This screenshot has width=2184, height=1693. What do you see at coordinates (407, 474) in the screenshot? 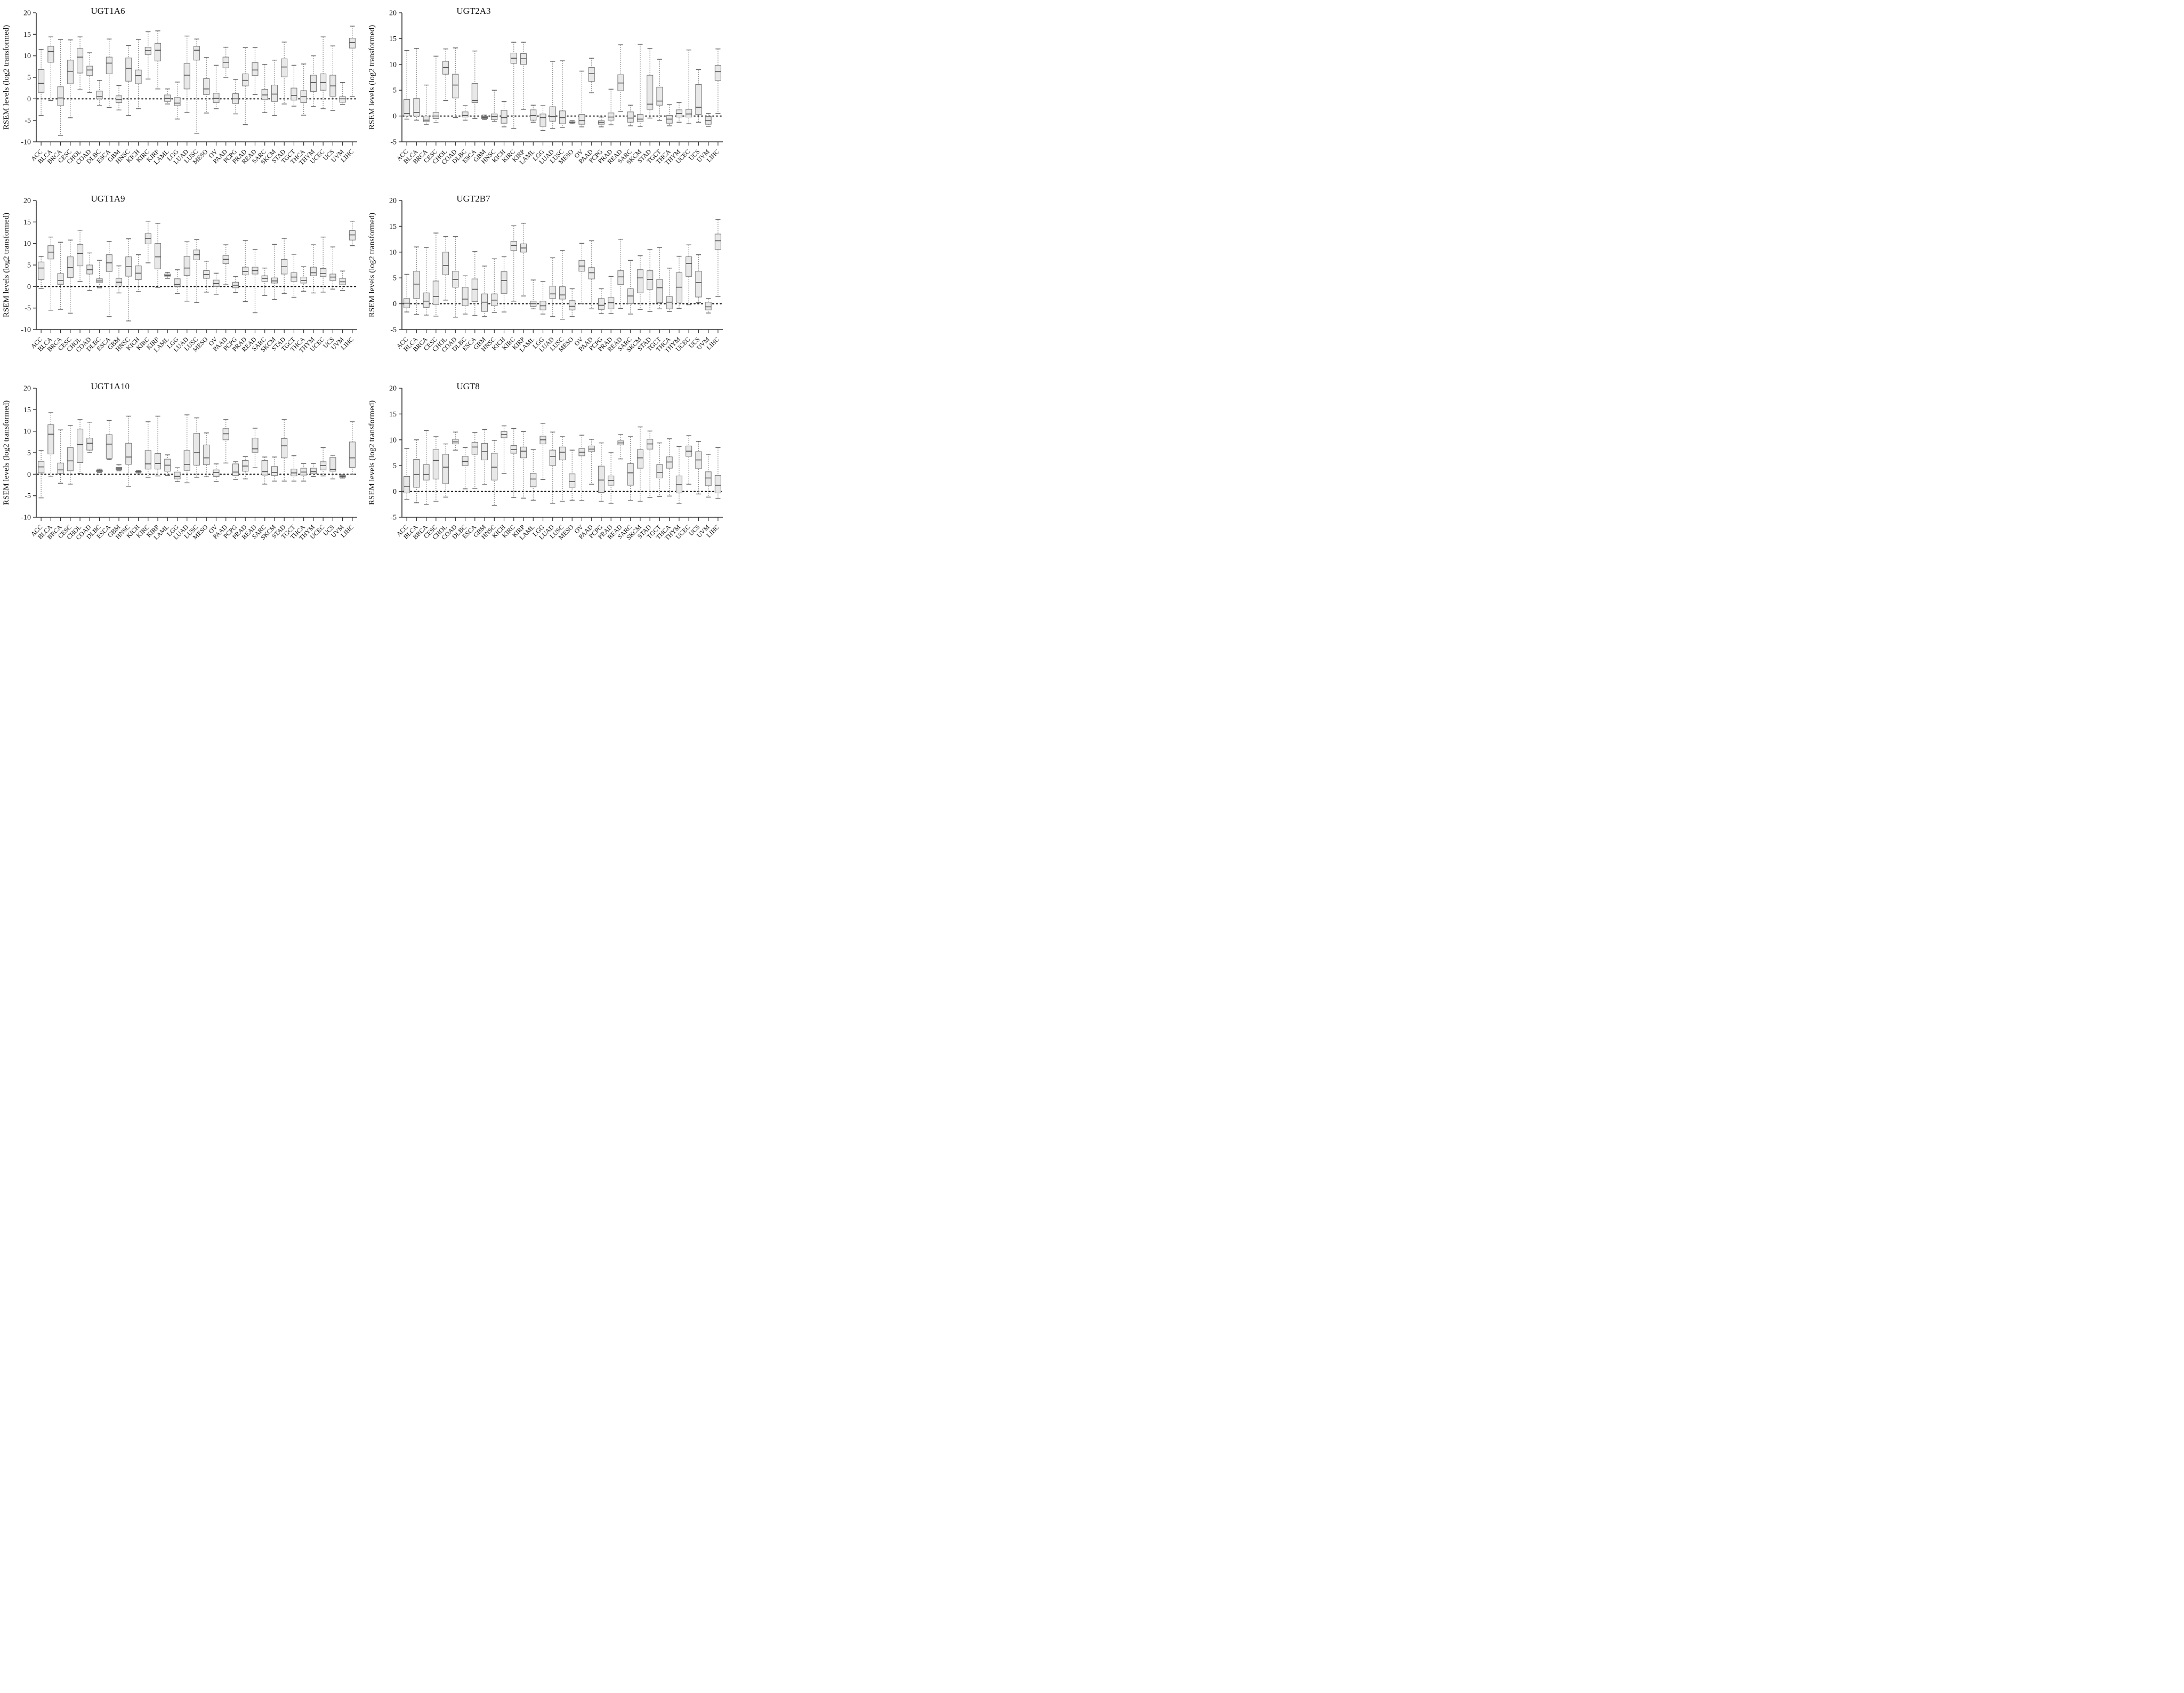
I see `box-group-ACC` at bounding box center [407, 474].